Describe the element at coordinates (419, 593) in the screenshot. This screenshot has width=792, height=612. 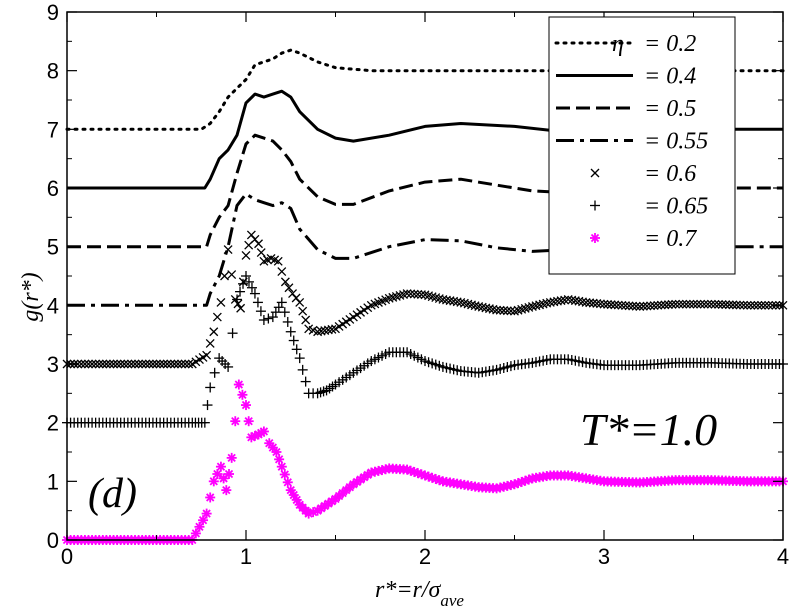
I see `x-axis-title: r*=r/σave` at that location.